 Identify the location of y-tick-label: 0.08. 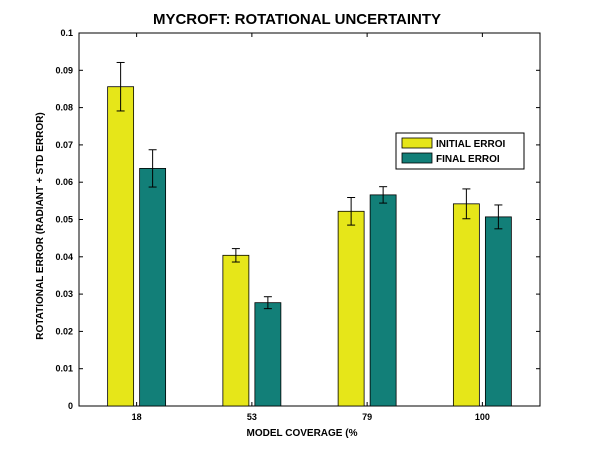
(64, 108).